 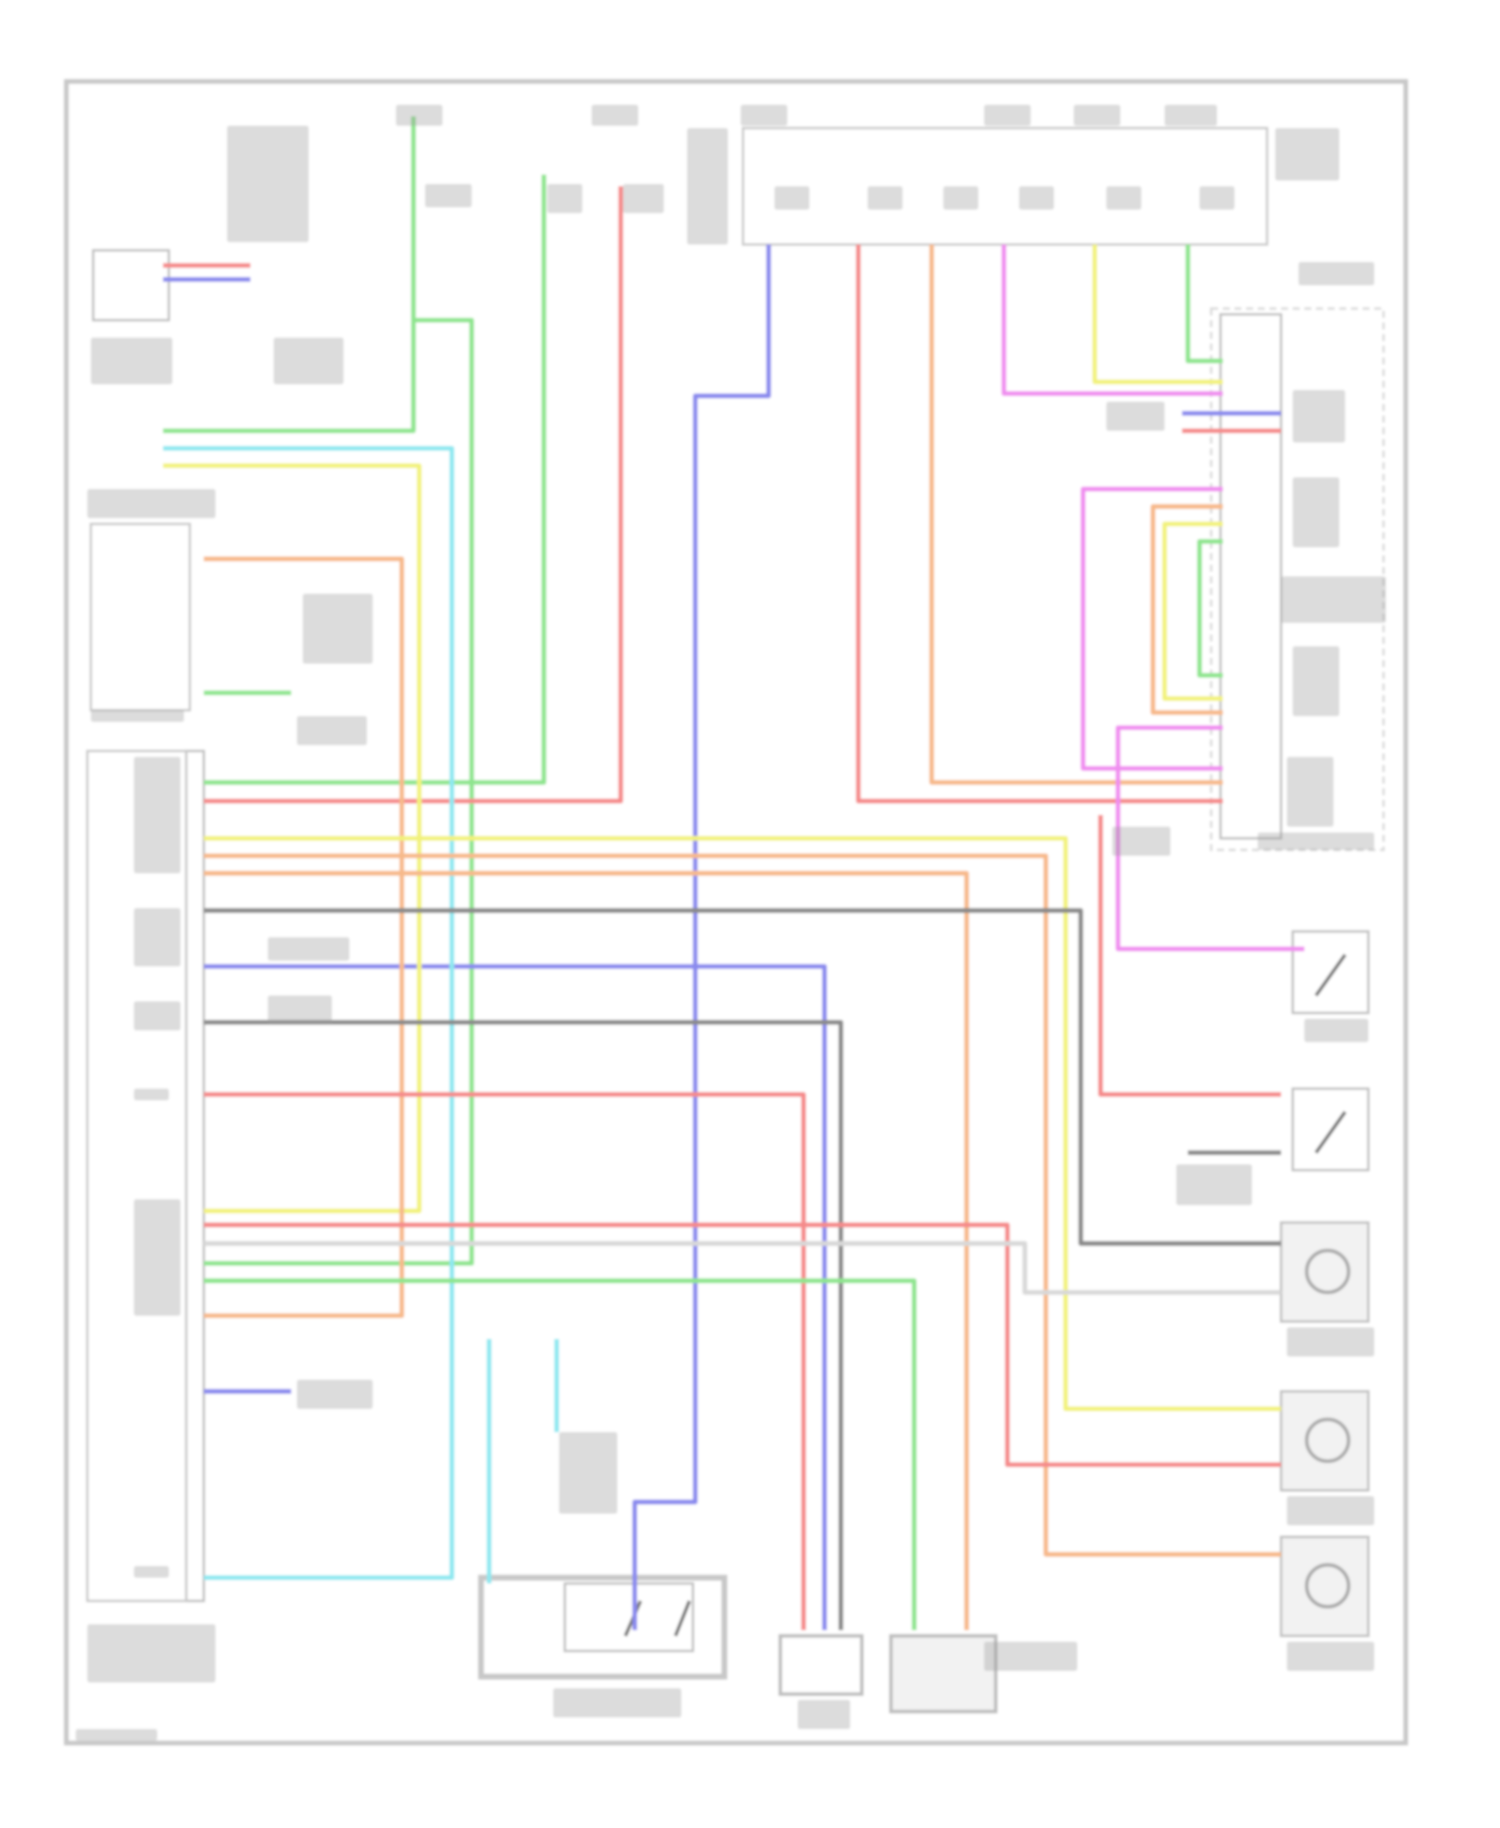 What do you see at coordinates (629, 1617) in the screenshot?
I see `stop-lamp-switch-inner` at bounding box center [629, 1617].